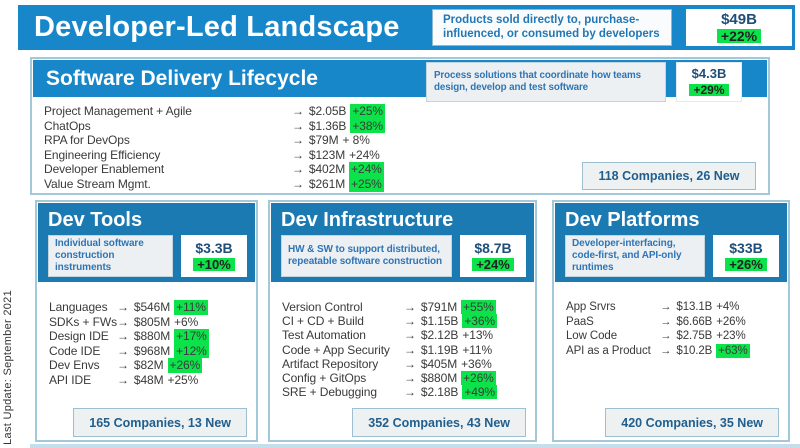 This screenshot has width=800, height=448. I want to click on list-item: Code IDE → $968M +12%, so click(129, 351).